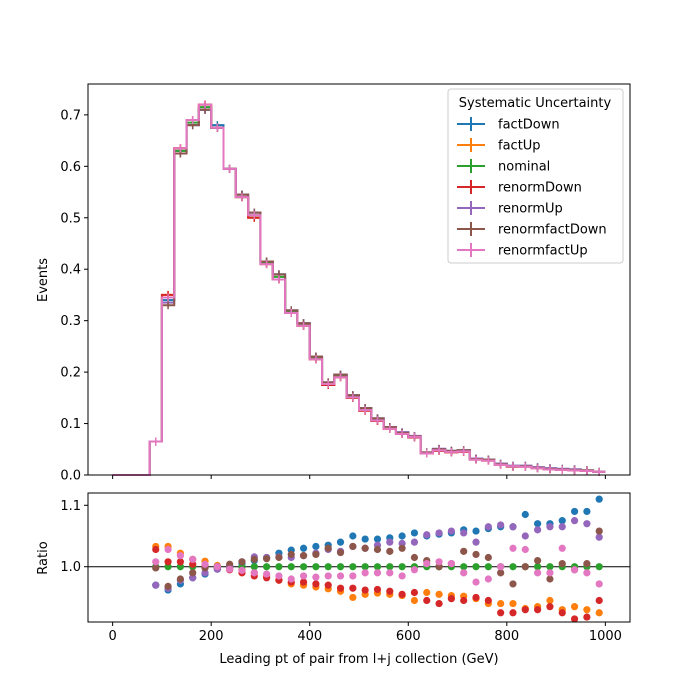 The width and height of the screenshot is (700, 700). I want to click on ratio-series-layer, so click(359, 559).